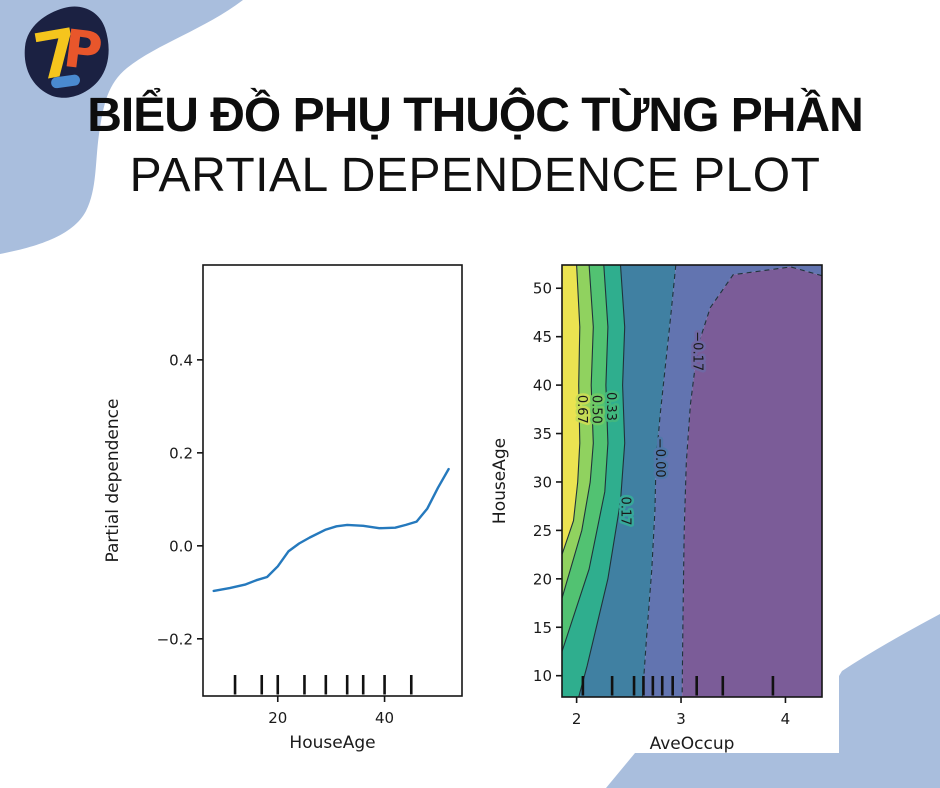 This screenshot has height=788, width=940. Describe the element at coordinates (697, 351) in the screenshot. I see `contour-label: −0.17` at that location.